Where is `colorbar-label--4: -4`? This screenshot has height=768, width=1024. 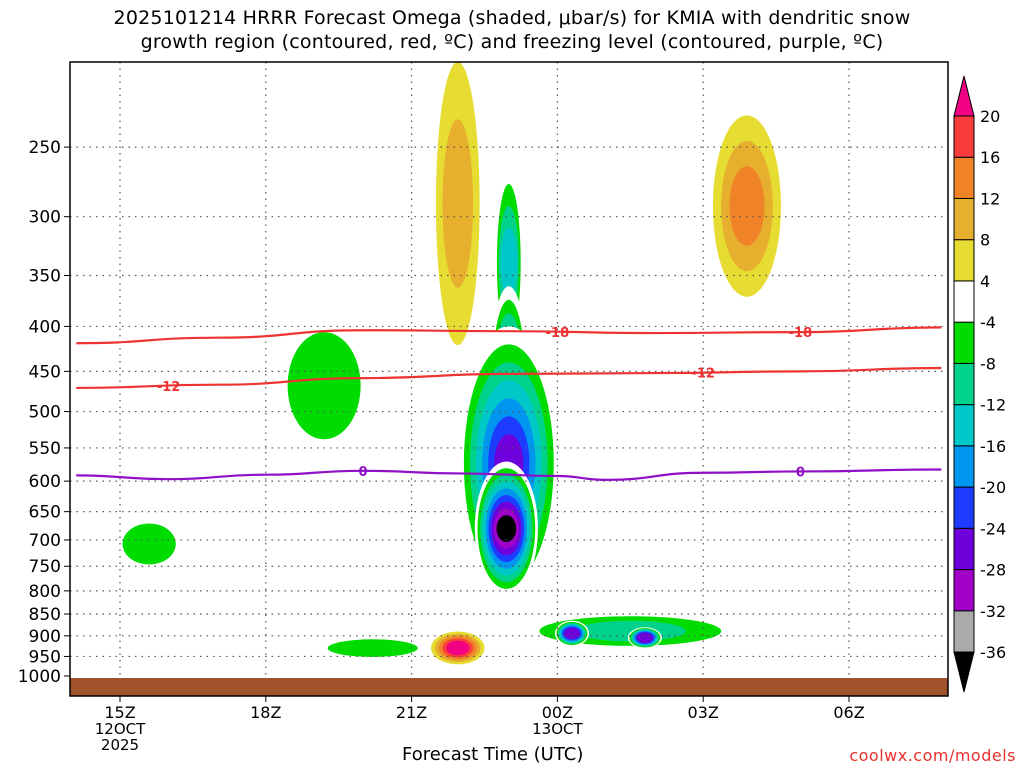
colorbar-label--4: -4 is located at coordinates (988, 322).